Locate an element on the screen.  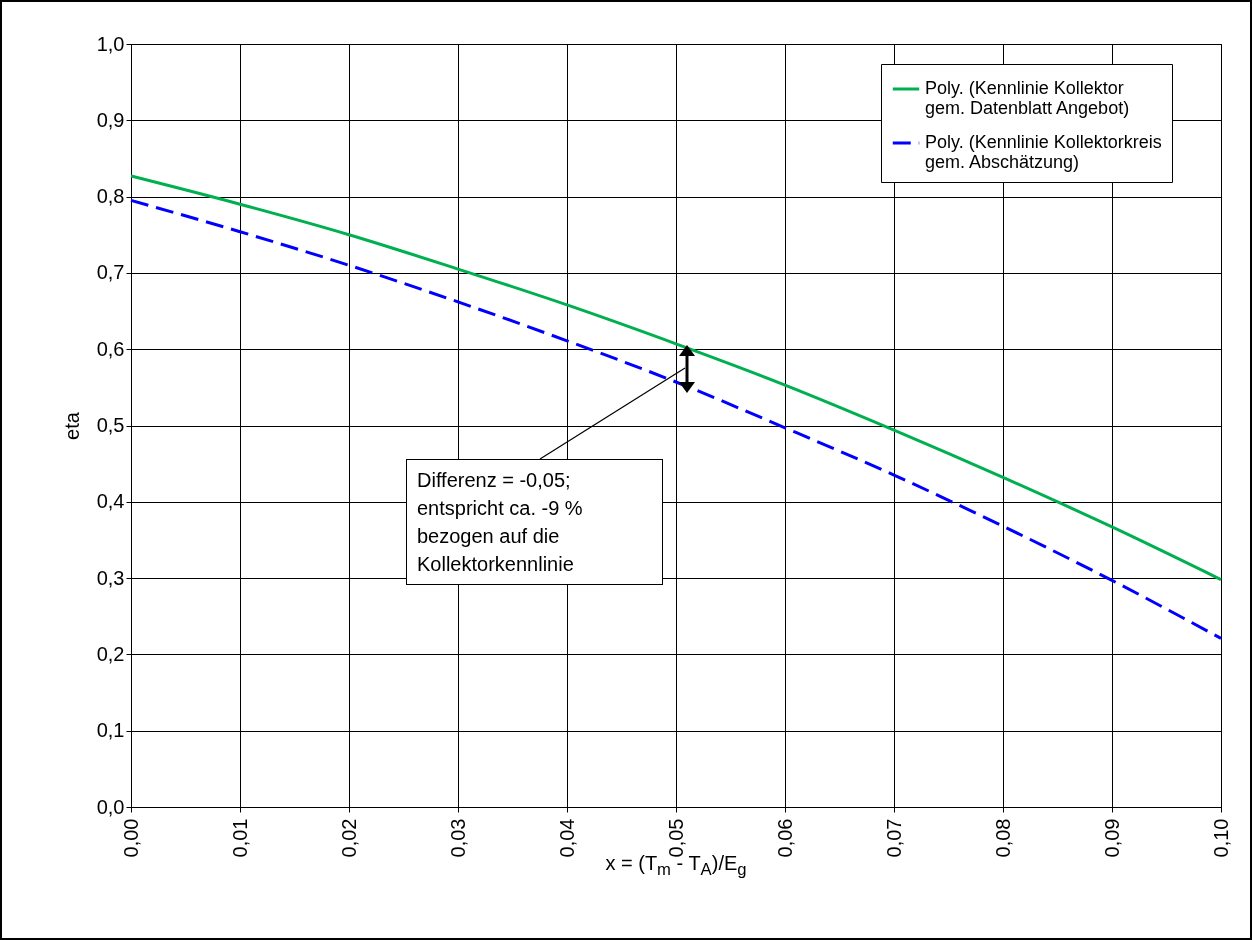
y-tick-label: 0,4 is located at coordinates (110, 501).